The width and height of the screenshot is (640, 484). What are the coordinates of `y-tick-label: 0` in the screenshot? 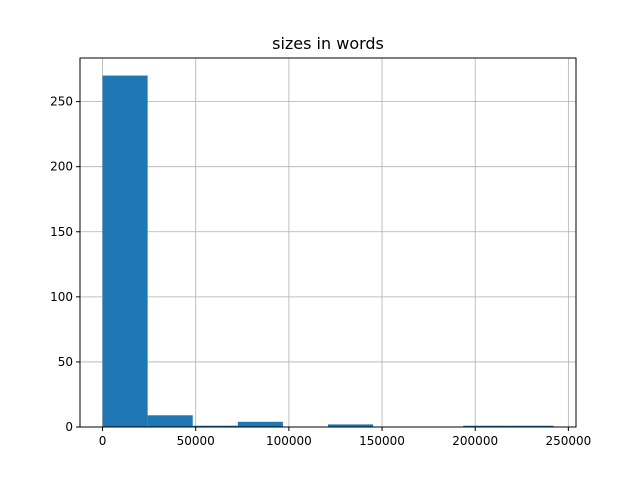 It's located at (69, 427).